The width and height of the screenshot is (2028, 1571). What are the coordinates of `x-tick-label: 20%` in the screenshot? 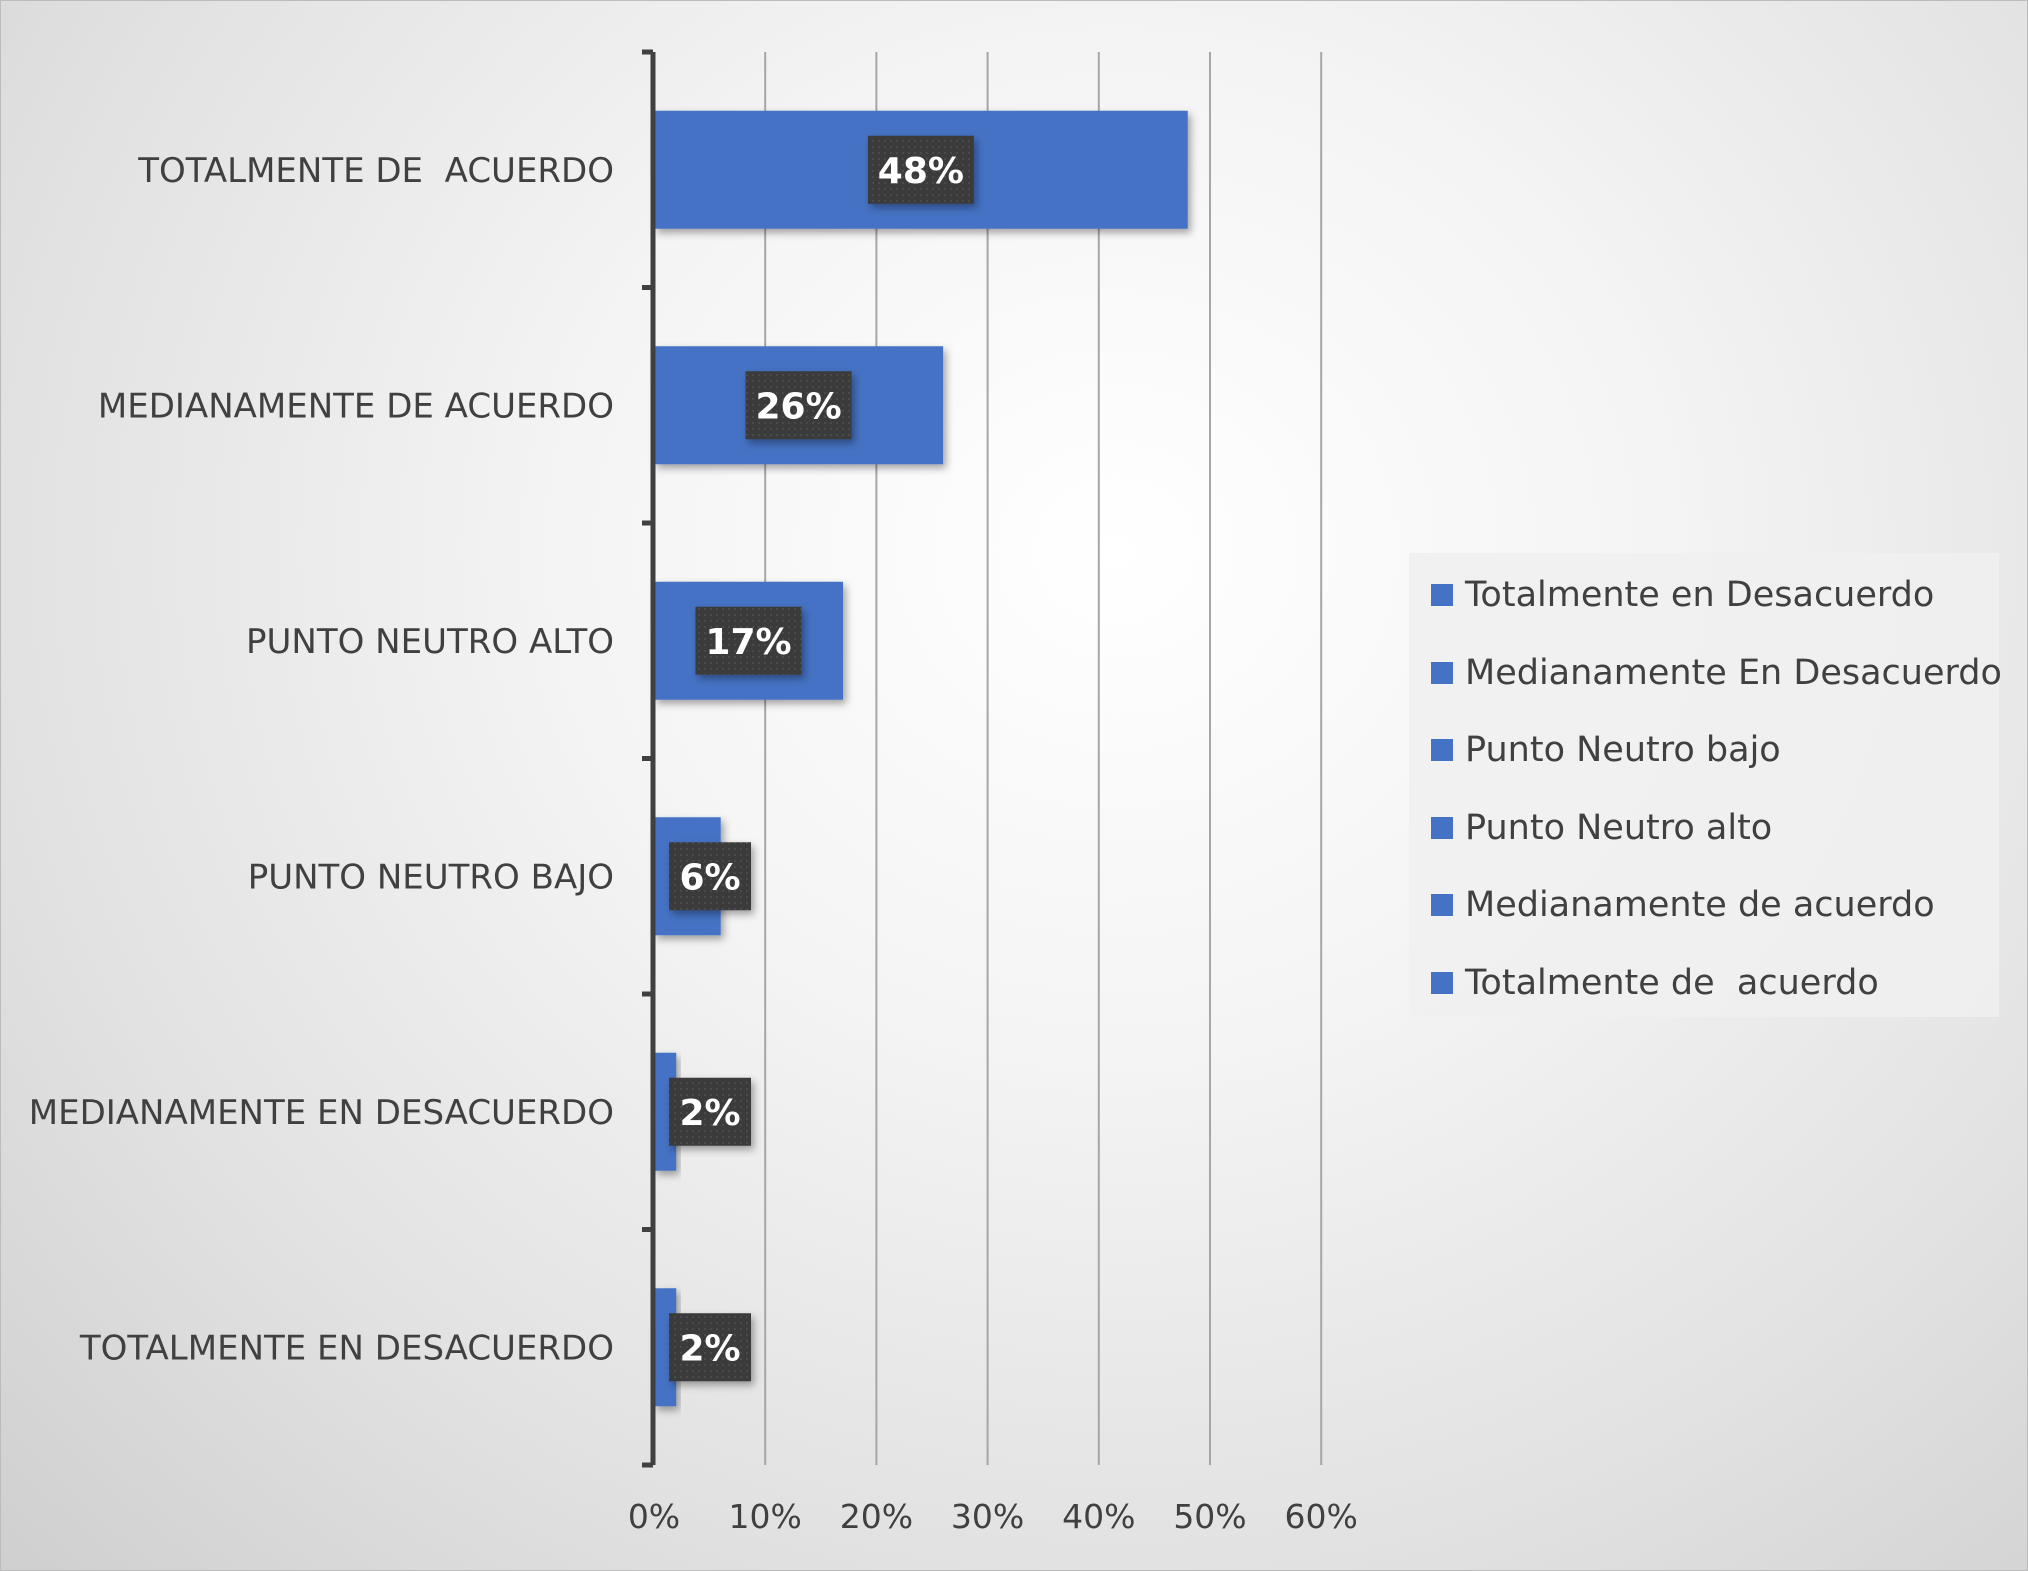 It's located at (876, 1516).